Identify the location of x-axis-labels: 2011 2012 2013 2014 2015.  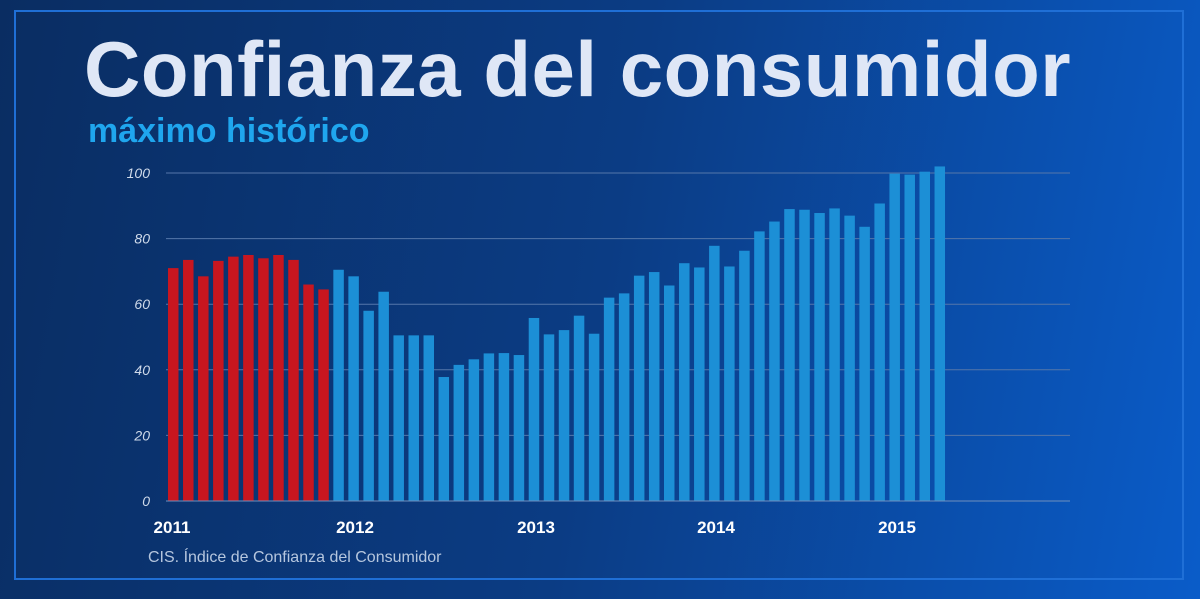
(535, 527).